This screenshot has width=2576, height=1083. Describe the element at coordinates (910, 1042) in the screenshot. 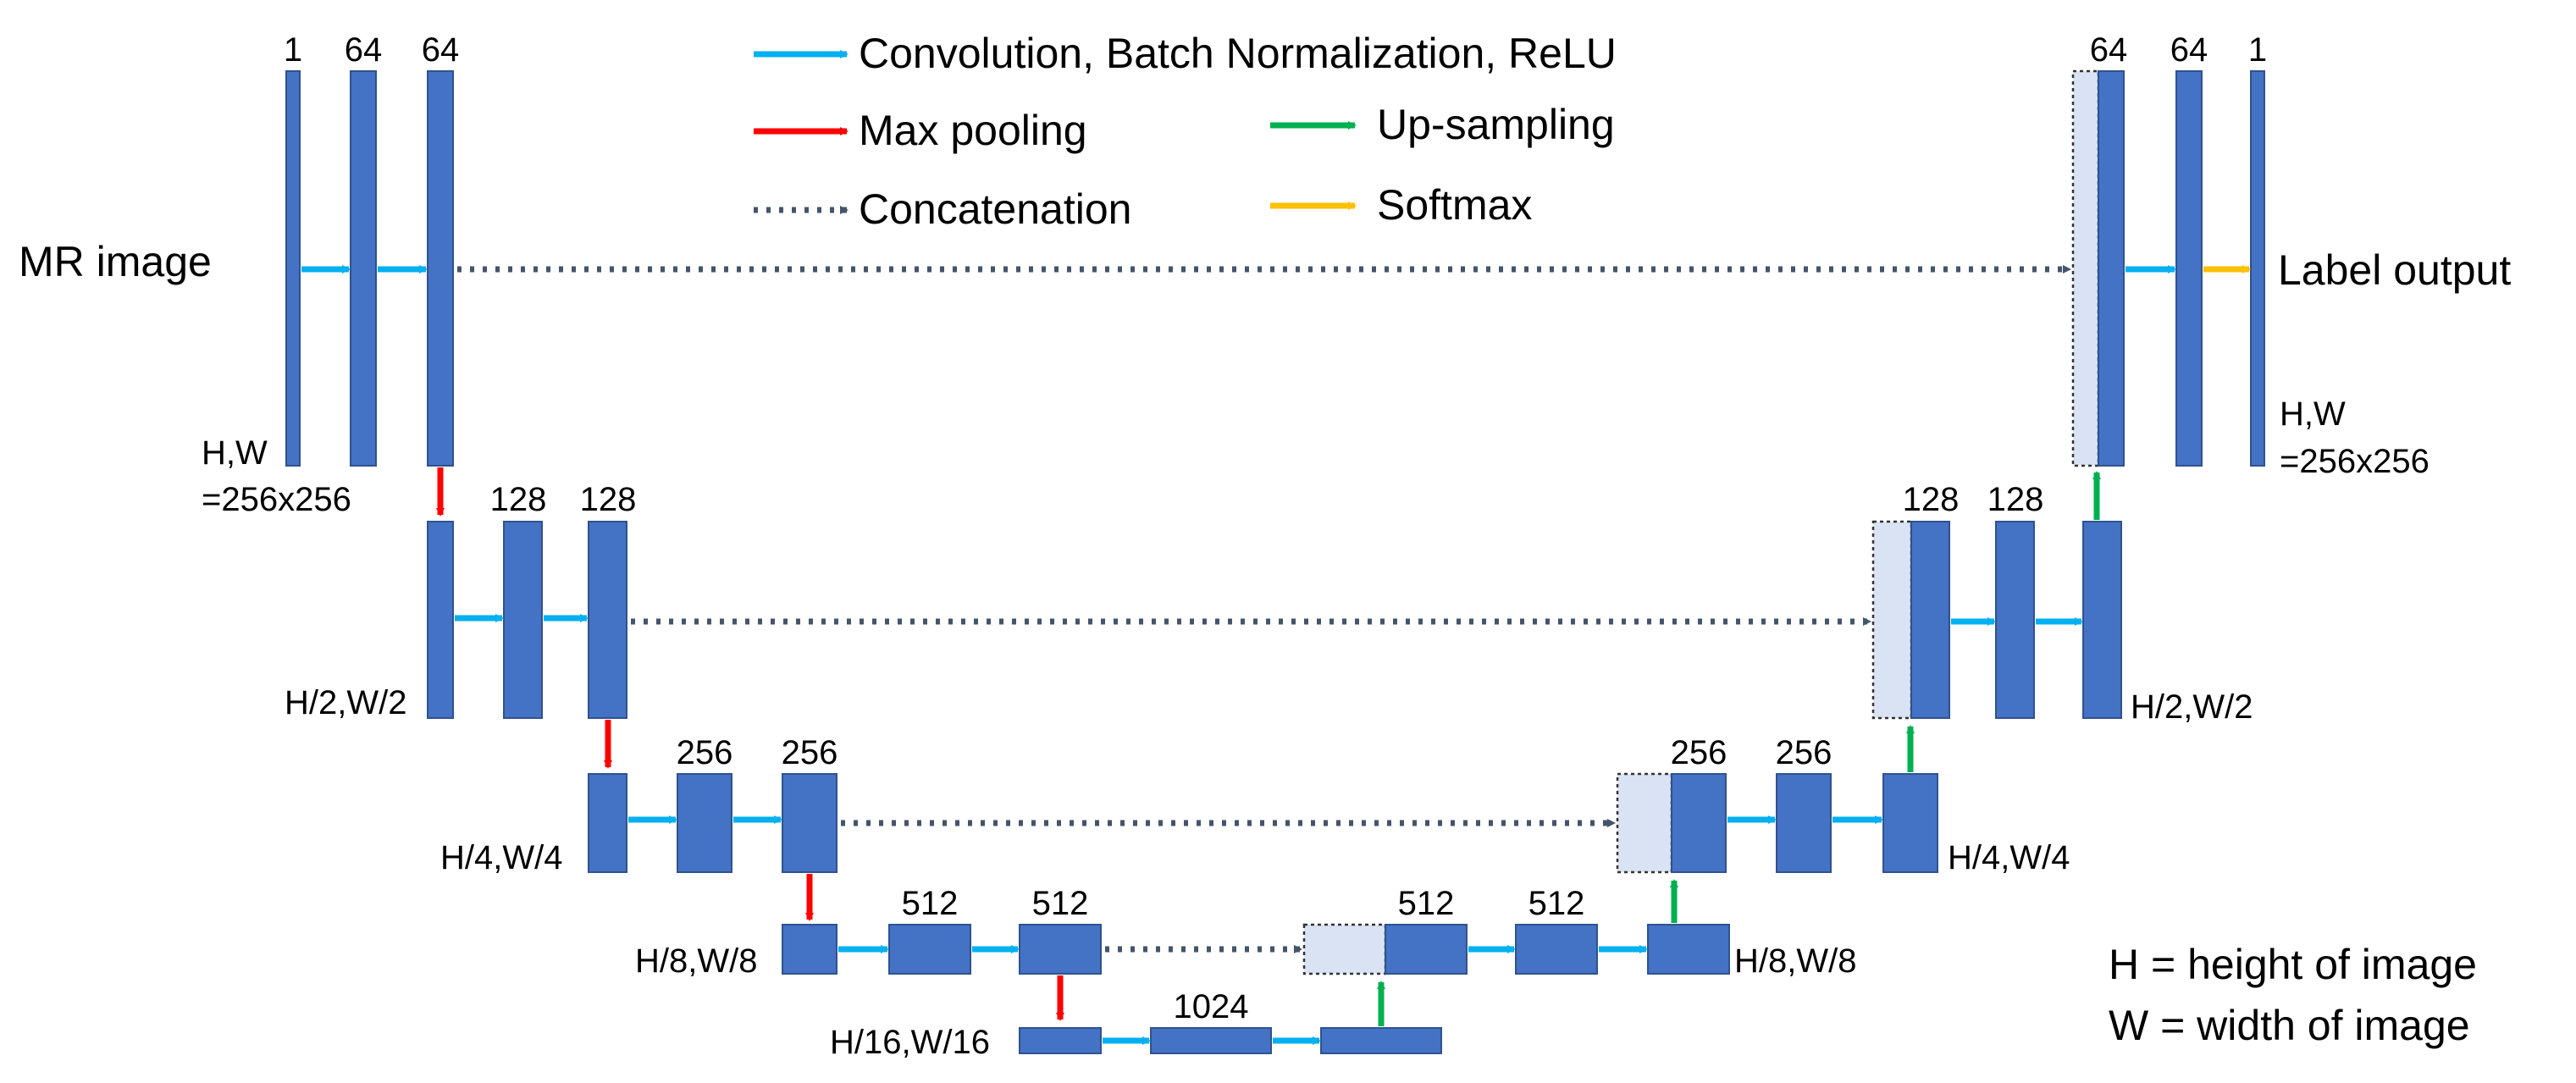

I see `dimension-label: H/16,W/16` at that location.